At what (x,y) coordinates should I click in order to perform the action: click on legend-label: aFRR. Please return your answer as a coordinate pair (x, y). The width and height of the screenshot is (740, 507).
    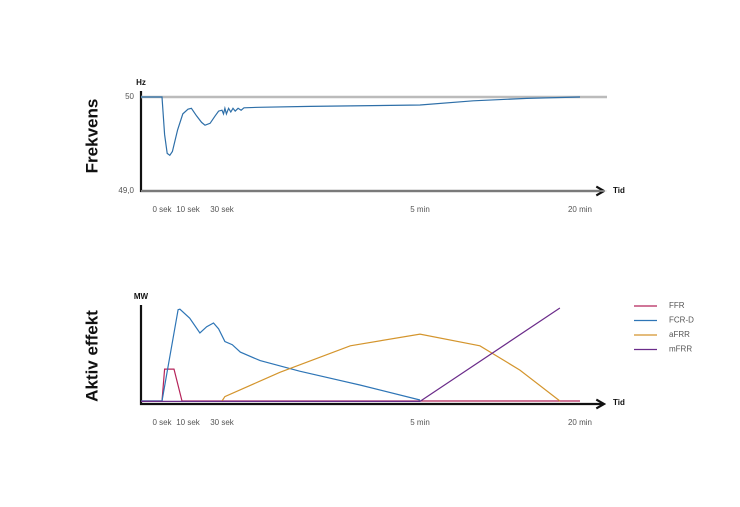
    Looking at the image, I should click on (679, 334).